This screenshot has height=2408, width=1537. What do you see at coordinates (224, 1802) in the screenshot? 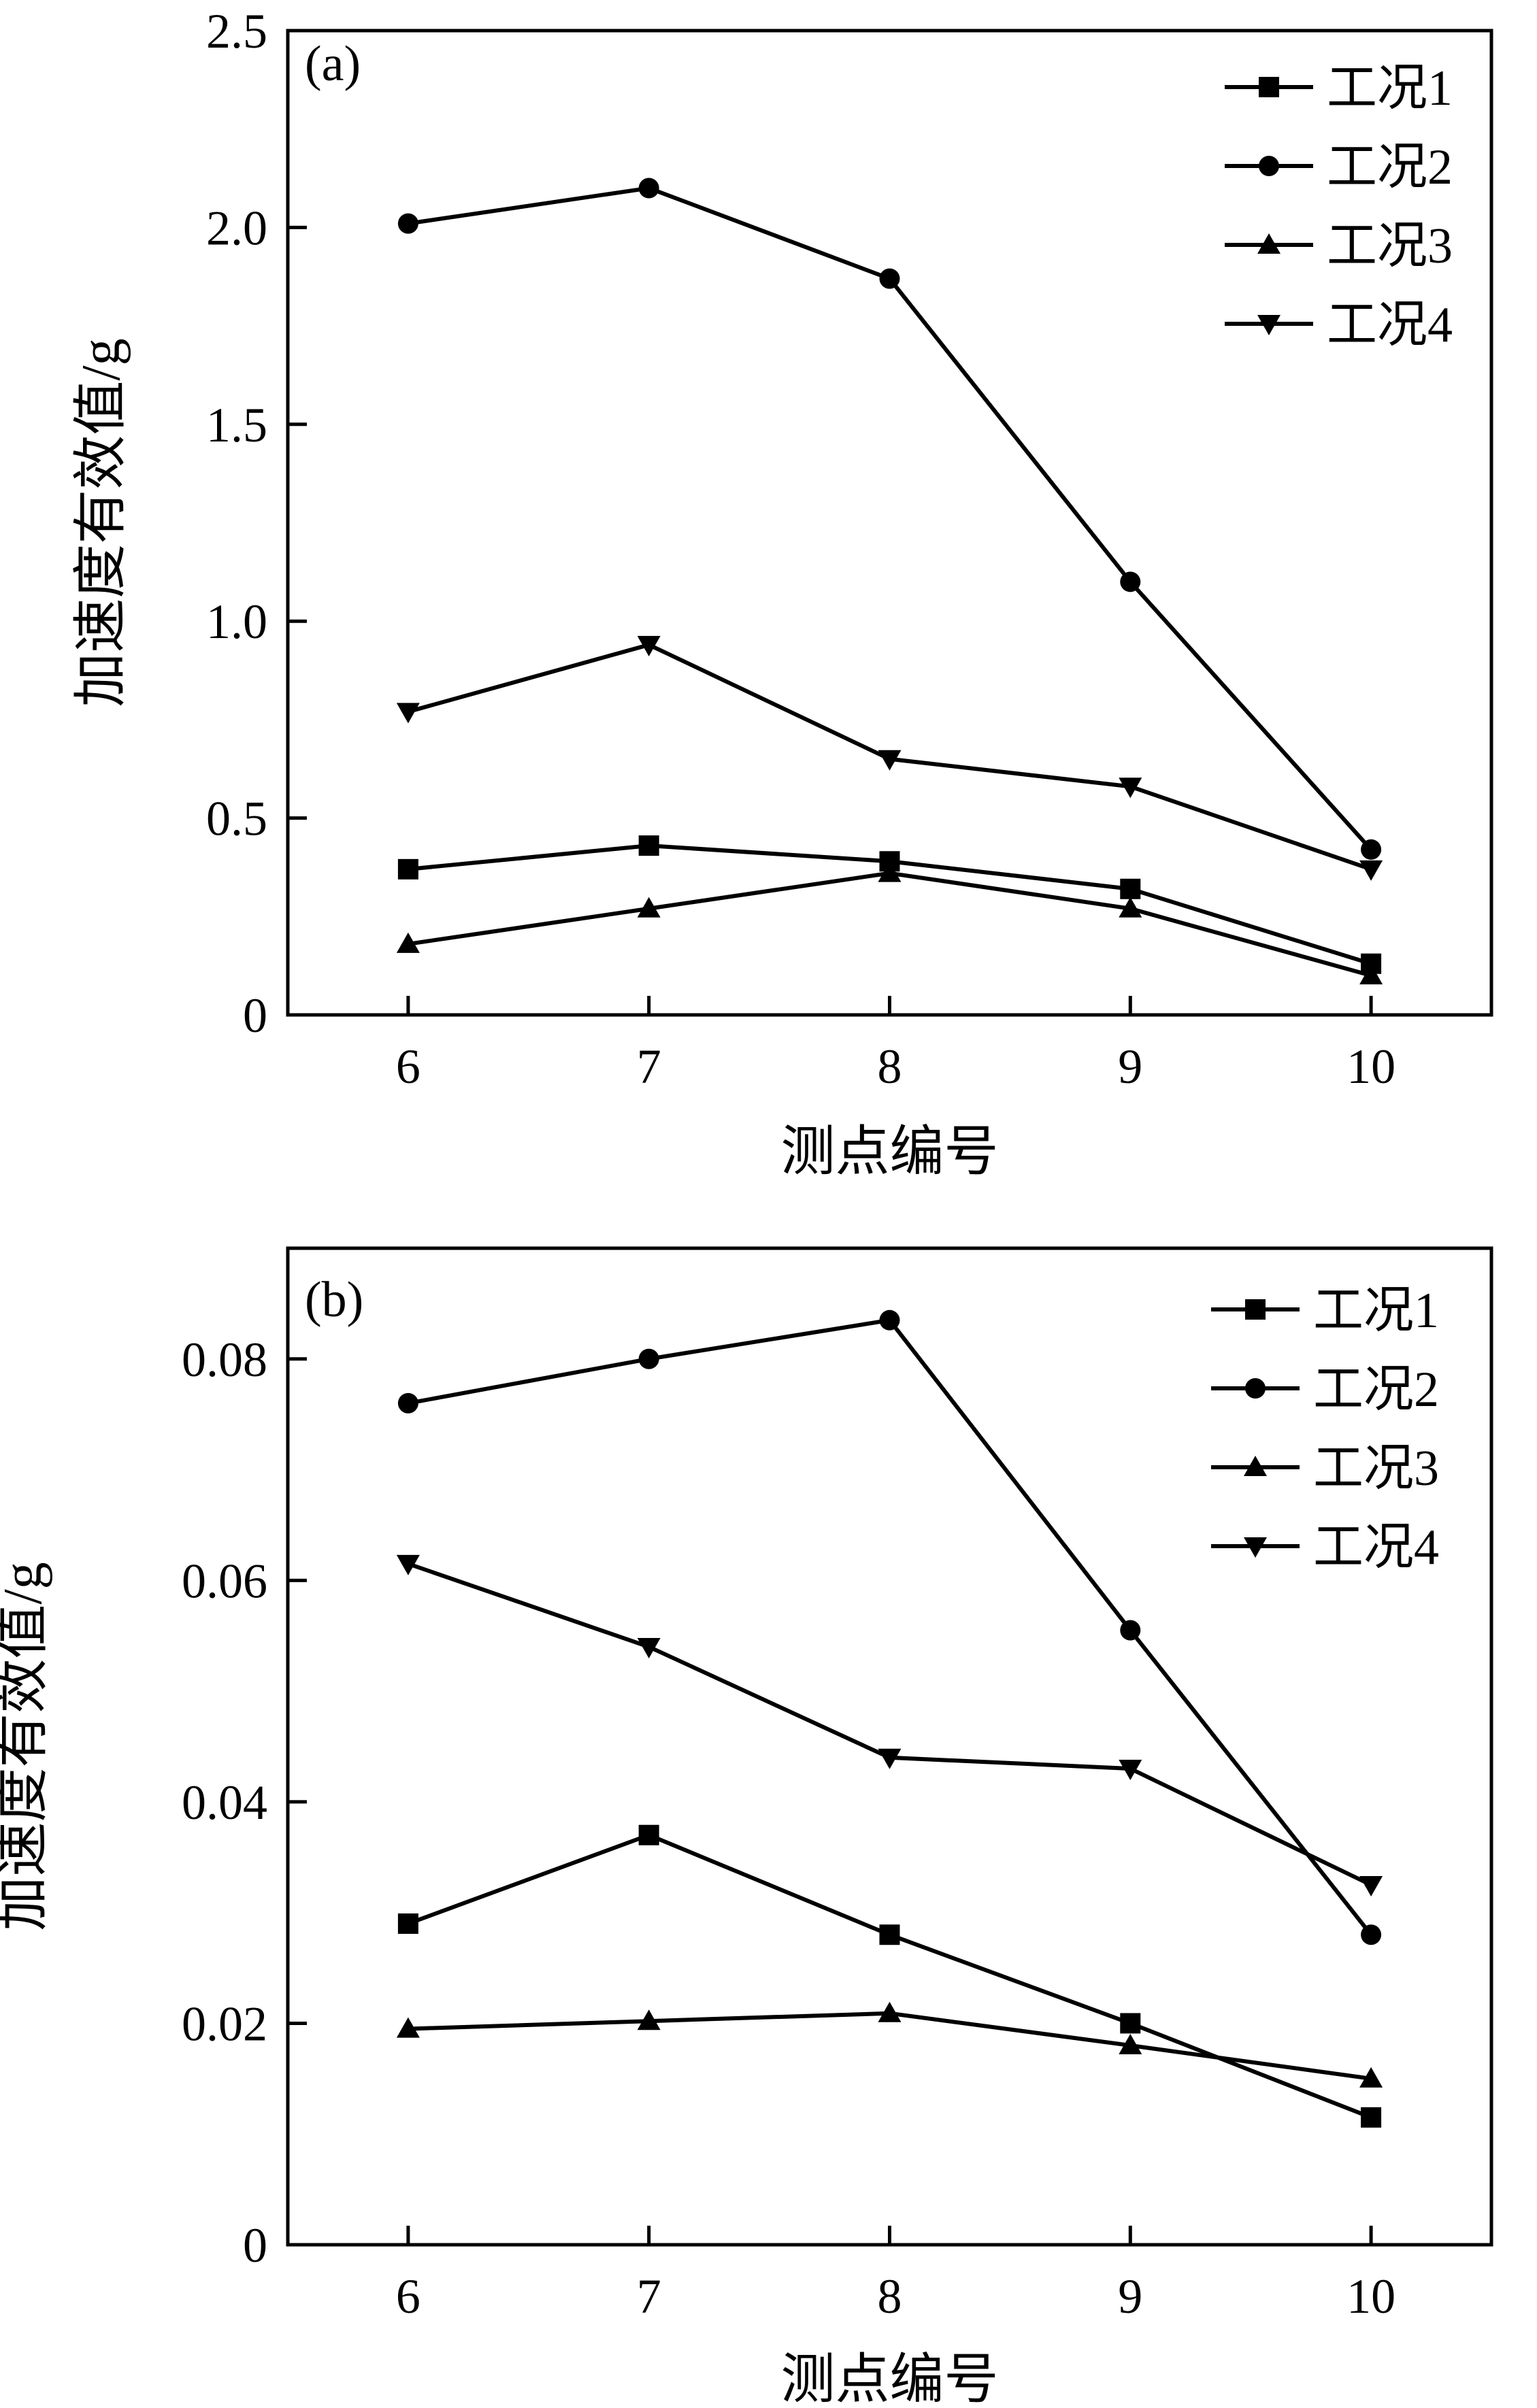
I see `y-tick-label: 0.04` at bounding box center [224, 1802].